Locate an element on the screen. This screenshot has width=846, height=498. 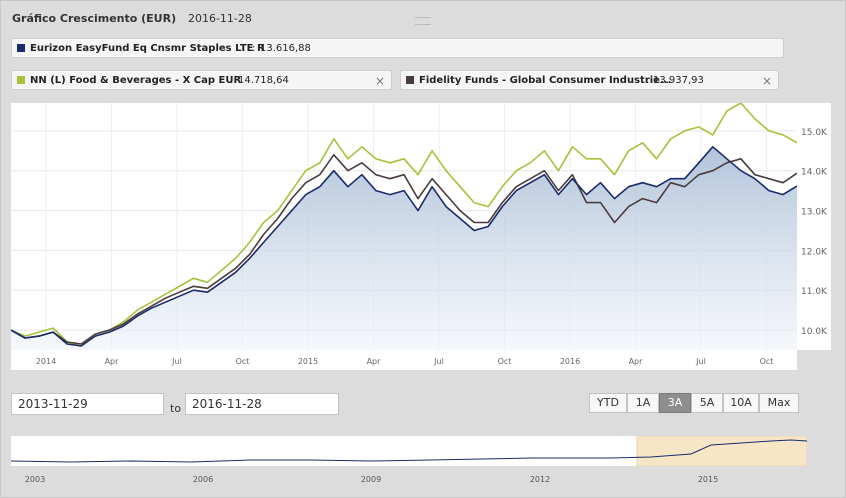
y-tick-label: 12.0K is located at coordinates (814, 252).